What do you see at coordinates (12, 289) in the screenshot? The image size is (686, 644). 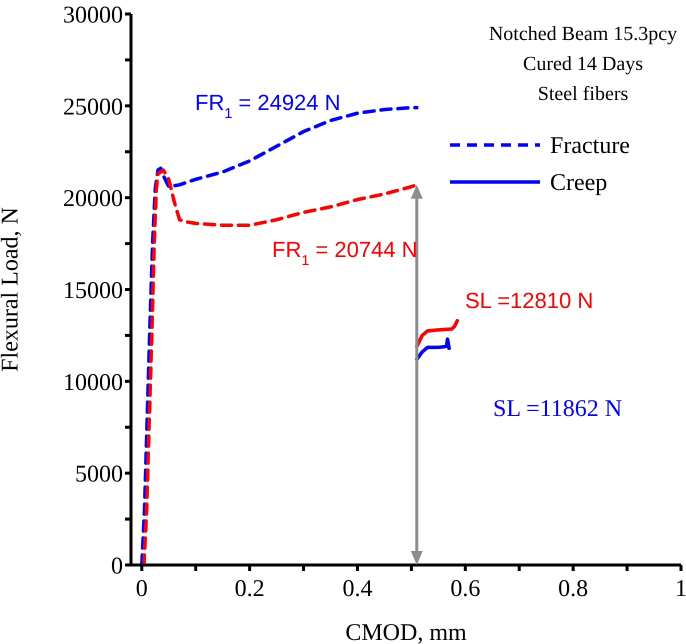 I see `y-axis-title: Flexural Load, N` at bounding box center [12, 289].